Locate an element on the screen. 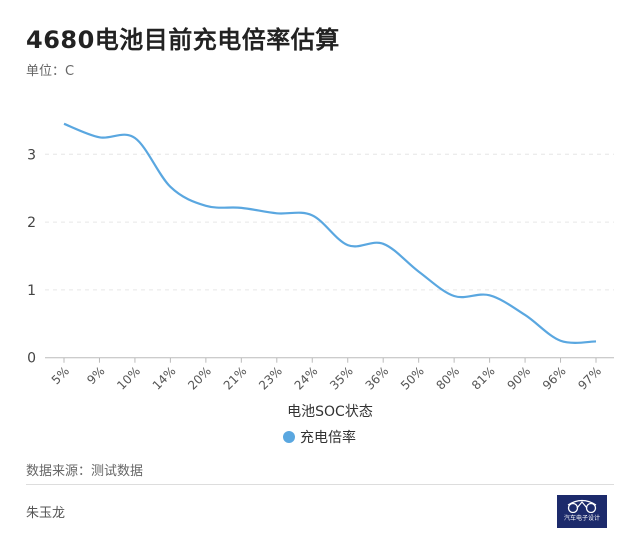  x-tick-label: 97% is located at coordinates (589, 378).